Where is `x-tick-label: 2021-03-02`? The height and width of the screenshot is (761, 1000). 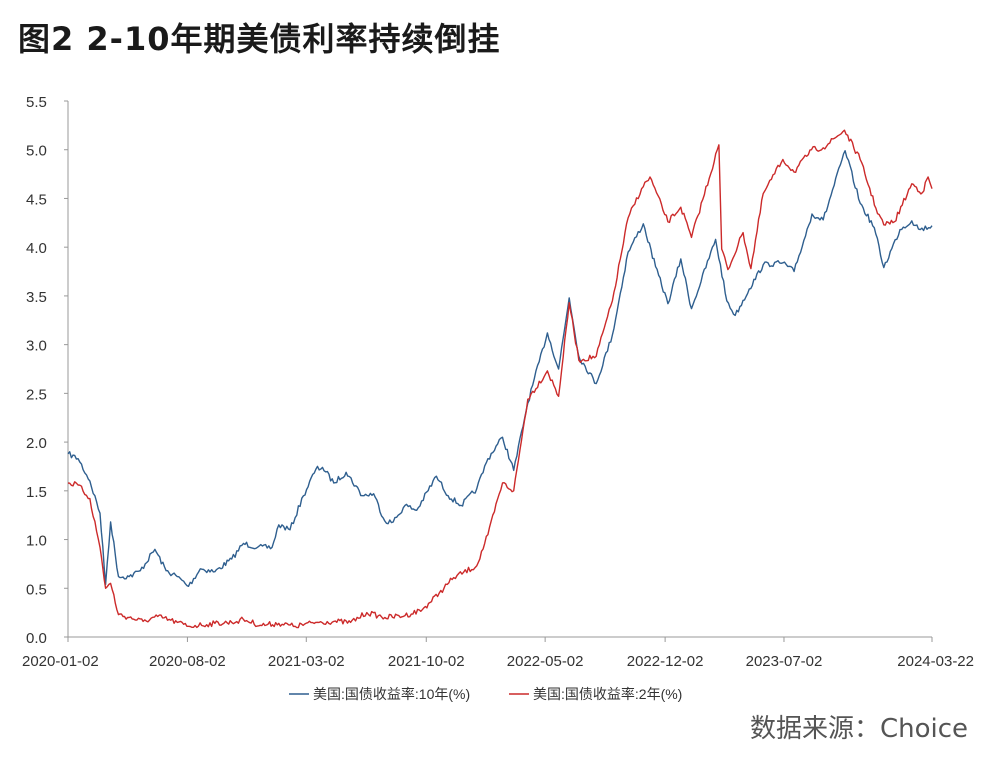
x-tick-label: 2021-03-02 is located at coordinates (306, 661).